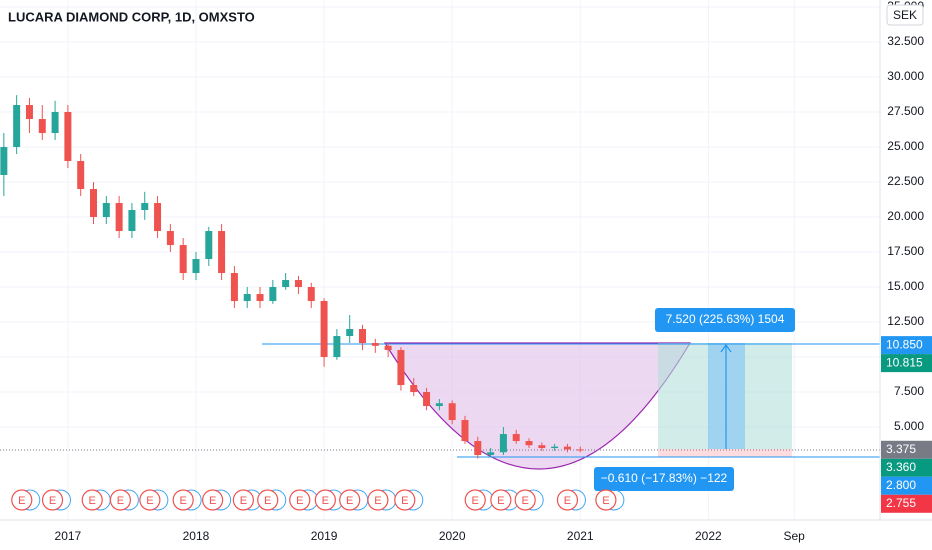  I want to click on x-tick-label: 2019, so click(324, 536).